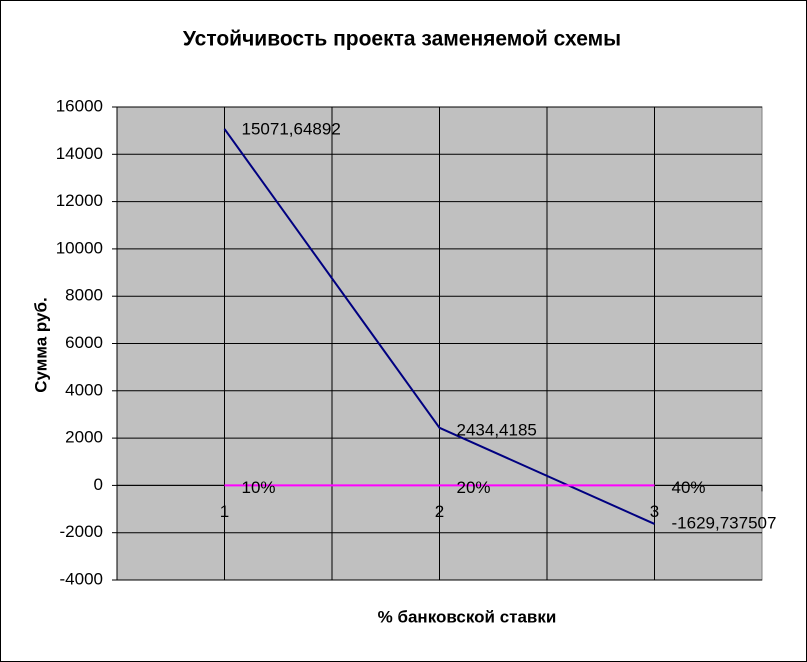  Describe the element at coordinates (224, 511) in the screenshot. I see `x-tick-label: 1` at that location.